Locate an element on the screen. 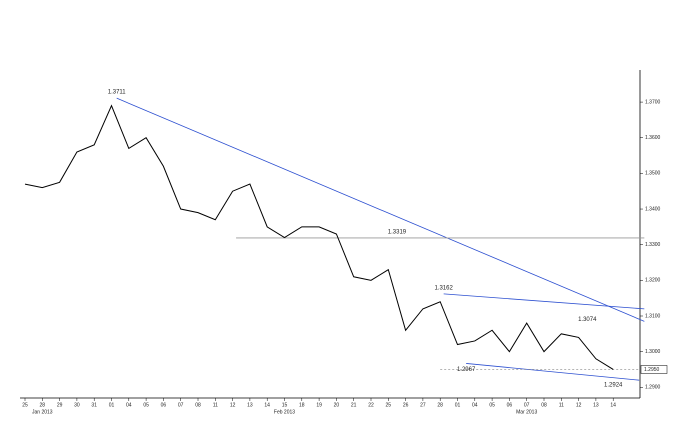  month-label: Feb 2013 is located at coordinates (284, 412).